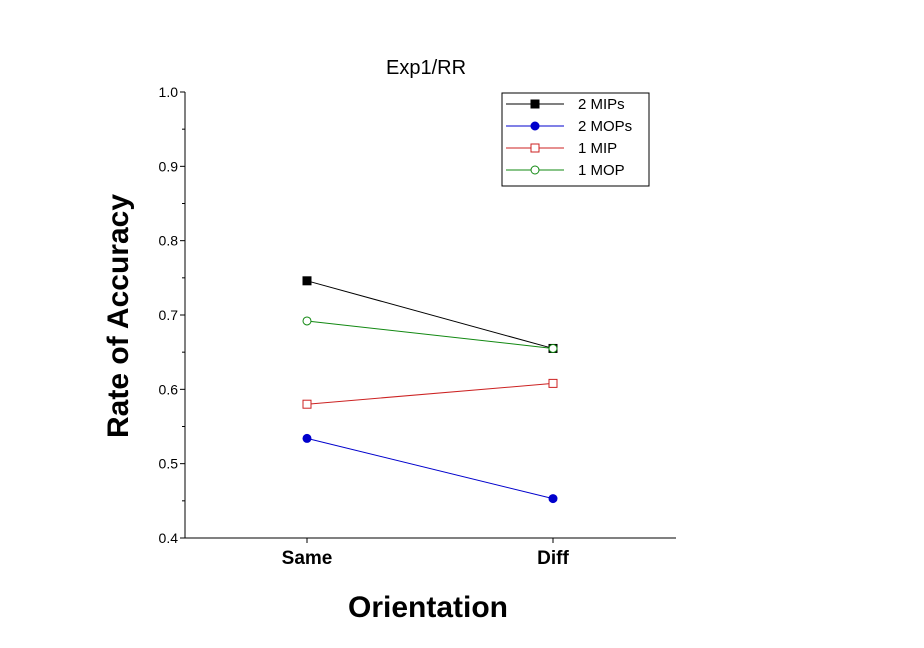  I want to click on legend: 2 MIPs 2 MOPs 1 MIP 1 MOP, so click(575, 139).